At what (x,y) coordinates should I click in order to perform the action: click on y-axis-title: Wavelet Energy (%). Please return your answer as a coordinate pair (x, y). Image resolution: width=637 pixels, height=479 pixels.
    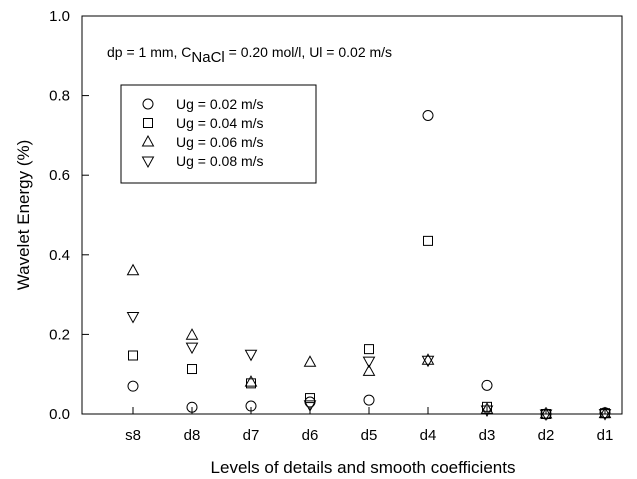
    Looking at the image, I should click on (23, 215).